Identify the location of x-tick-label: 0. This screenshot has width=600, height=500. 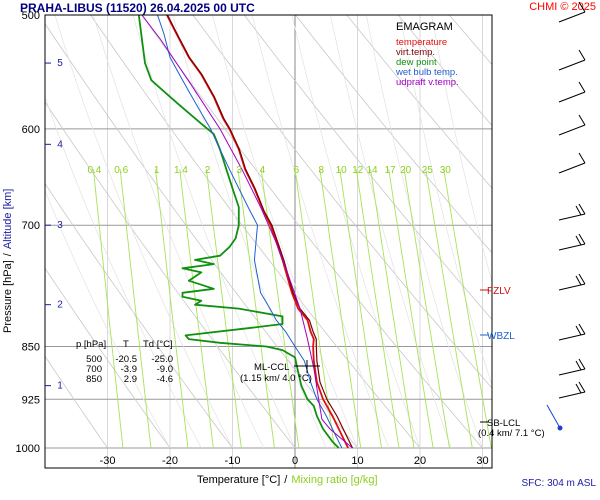
(295, 461).